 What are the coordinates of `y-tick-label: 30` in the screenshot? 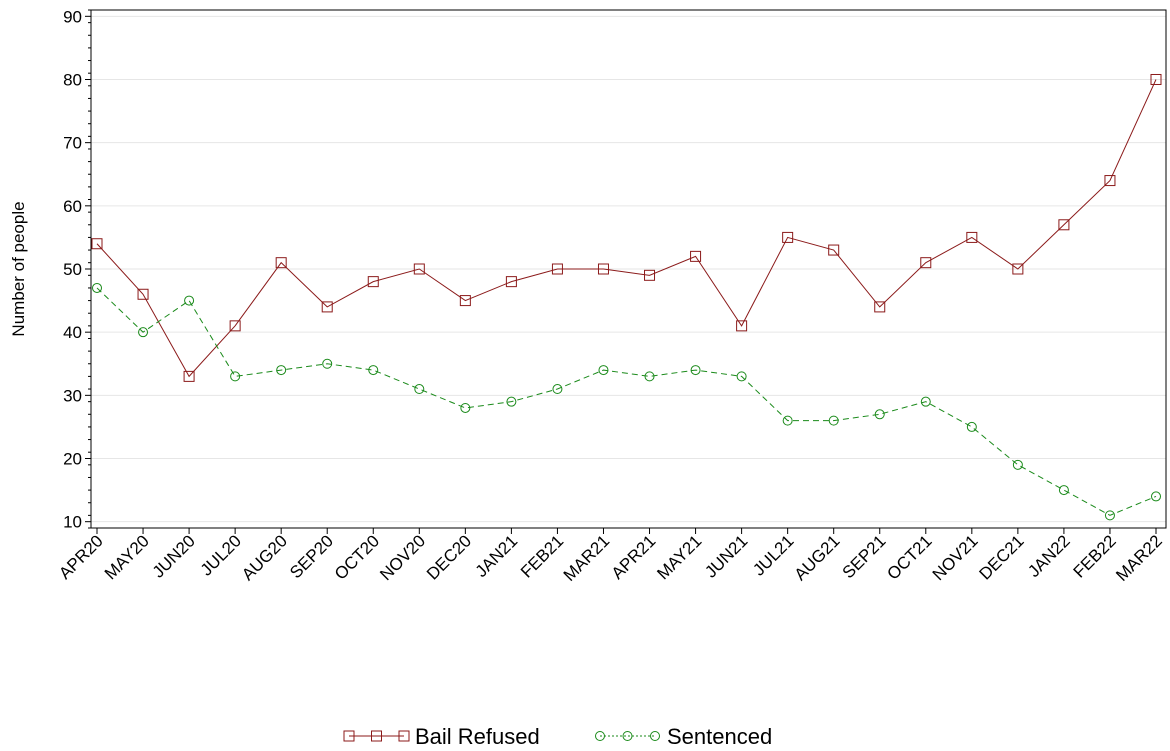 It's located at (72, 395).